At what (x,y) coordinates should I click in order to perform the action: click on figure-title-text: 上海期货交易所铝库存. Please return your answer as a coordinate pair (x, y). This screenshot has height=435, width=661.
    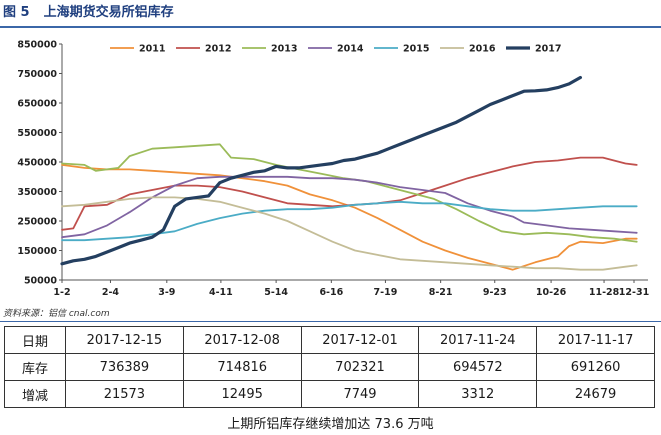
    Looking at the image, I should click on (108, 12).